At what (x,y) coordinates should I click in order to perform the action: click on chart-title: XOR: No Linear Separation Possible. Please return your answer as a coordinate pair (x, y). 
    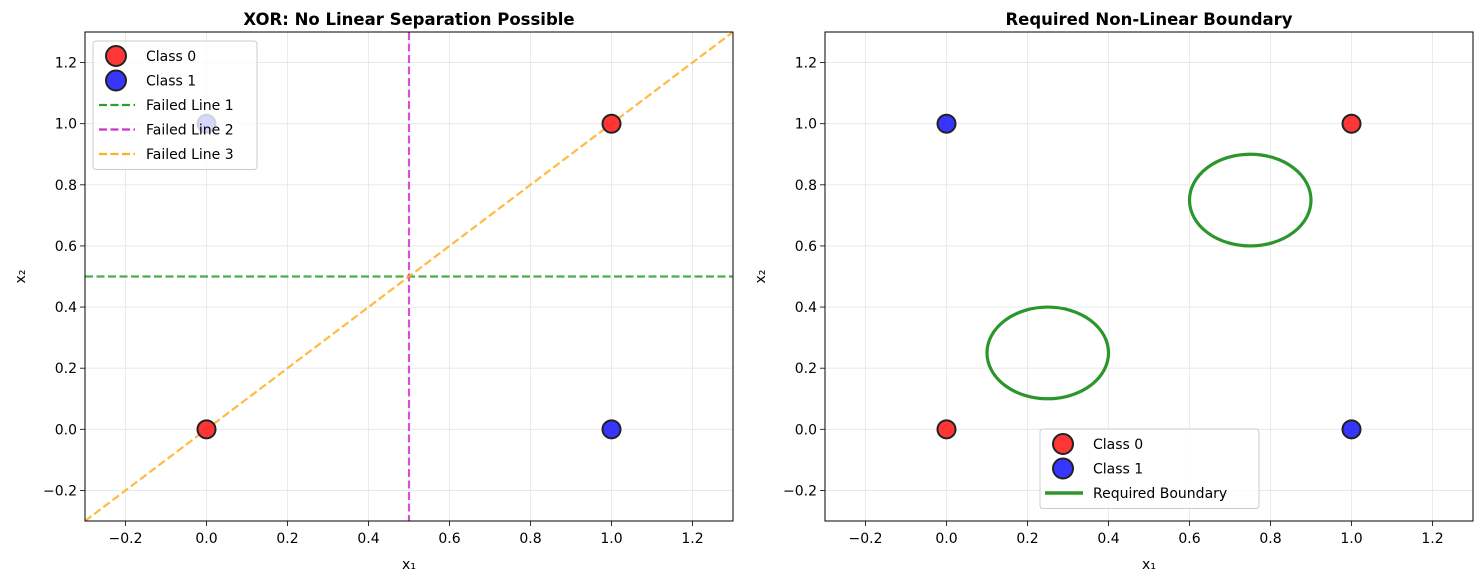
    Looking at the image, I should click on (408, 19).